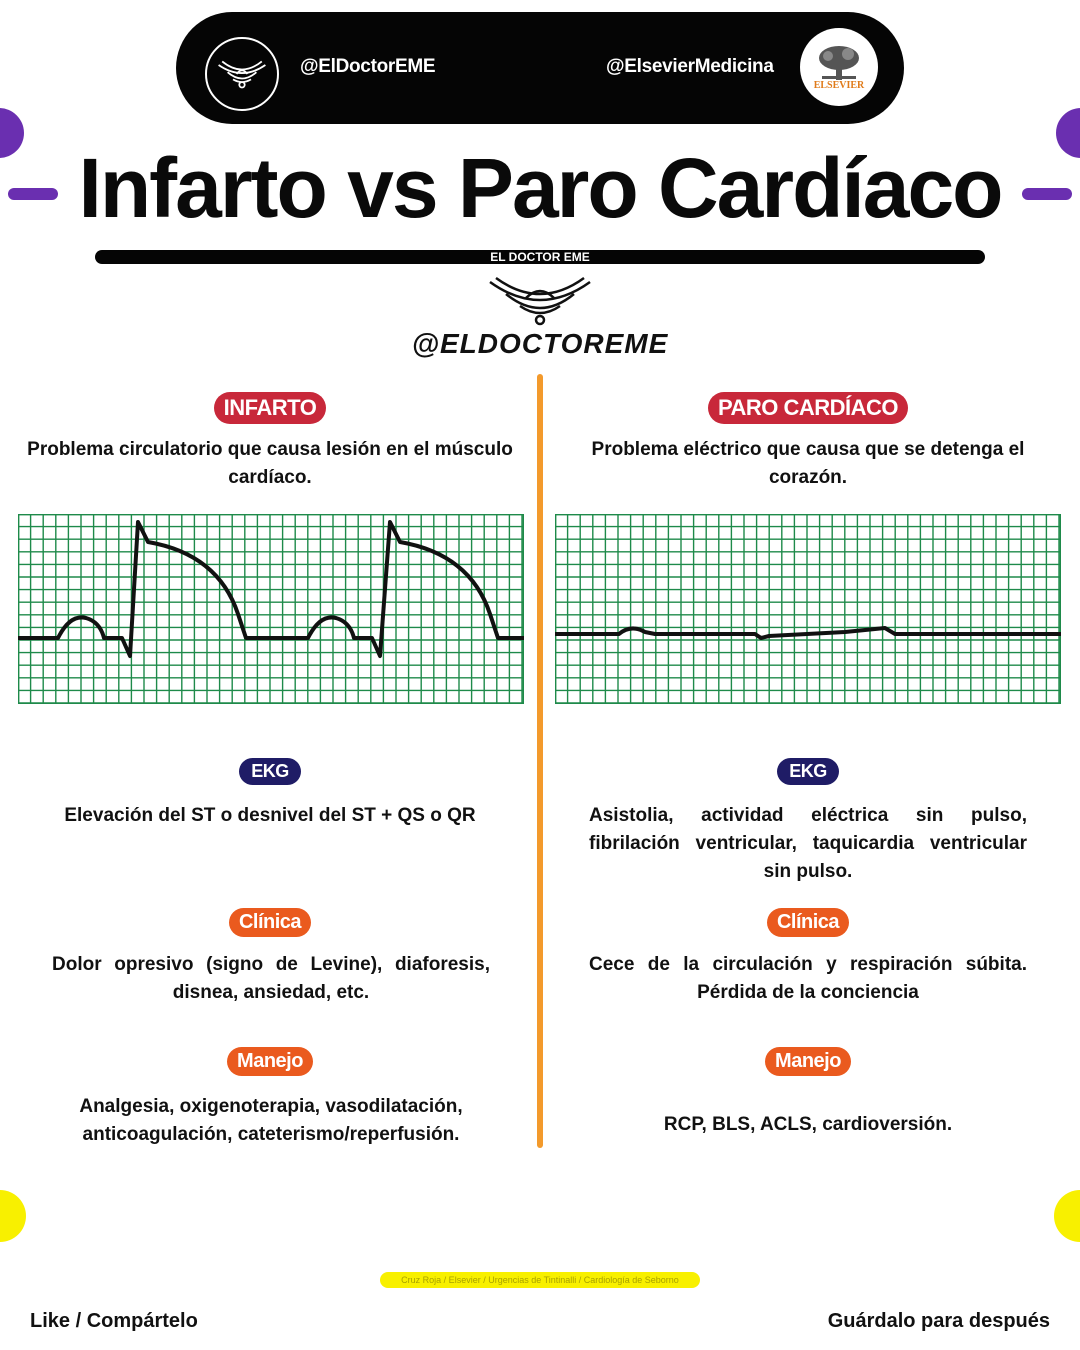 The height and width of the screenshot is (1350, 1080). I want to click on title-underline-bar, so click(540, 257).